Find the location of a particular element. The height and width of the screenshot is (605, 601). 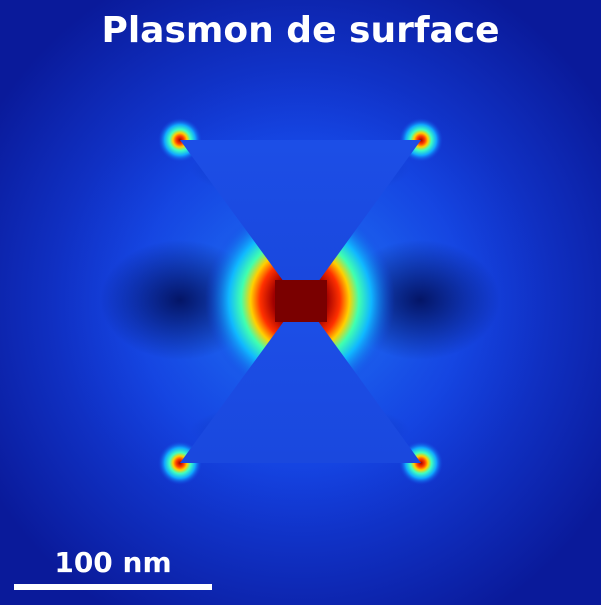

scale-bar-label: 100 nm is located at coordinates (113, 562).